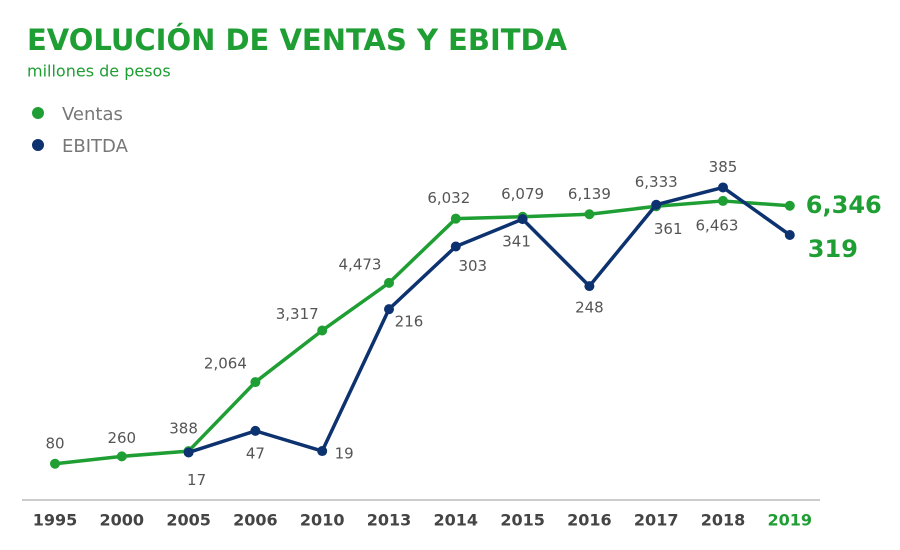 Image resolution: width=900 pixels, height=550 pixels. I want to click on x-tick-label: 1995, so click(55, 520).